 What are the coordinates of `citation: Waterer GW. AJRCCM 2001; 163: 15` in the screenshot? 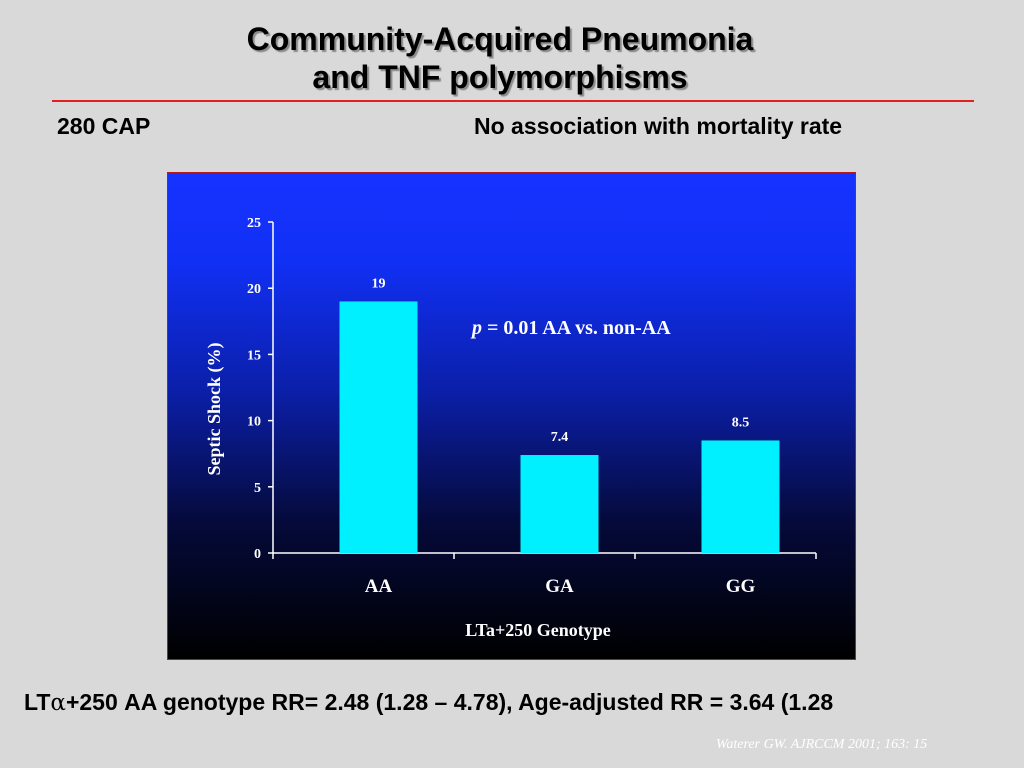 It's located at (822, 744).